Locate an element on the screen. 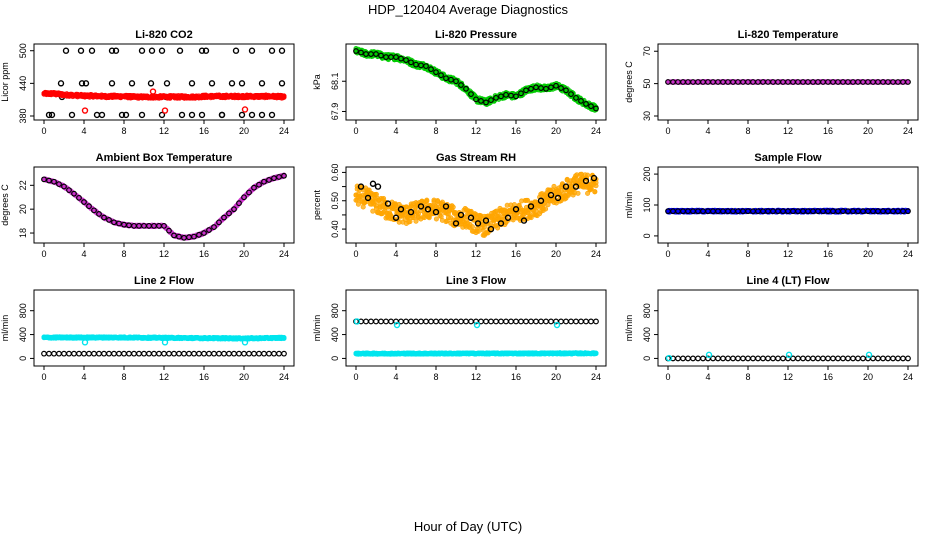 This screenshot has width=936, height=540. panel-title: Li-820 Temperature is located at coordinates (788, 35).